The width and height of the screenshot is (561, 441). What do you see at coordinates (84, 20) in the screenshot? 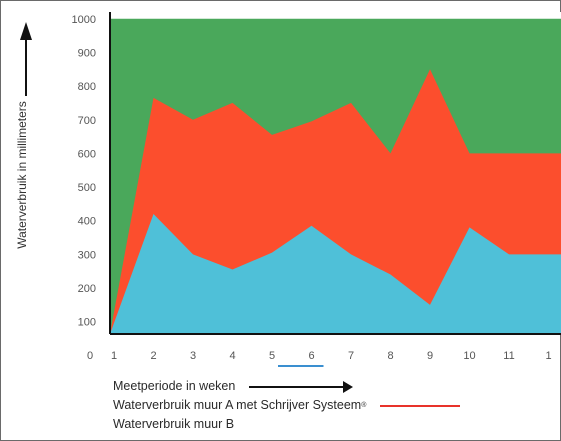
I see `y-tick-label: 1000` at bounding box center [84, 20].